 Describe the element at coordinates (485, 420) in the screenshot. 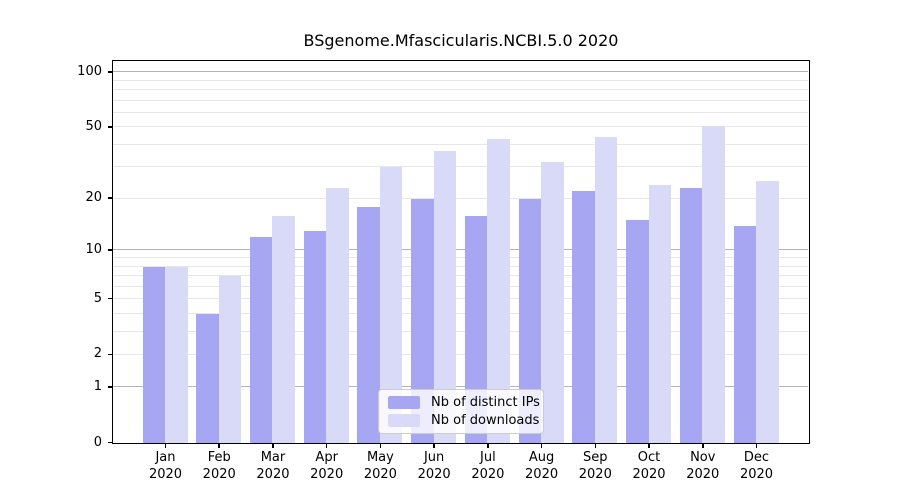

I see `legend-label-downloads: Nb of downloads` at that location.